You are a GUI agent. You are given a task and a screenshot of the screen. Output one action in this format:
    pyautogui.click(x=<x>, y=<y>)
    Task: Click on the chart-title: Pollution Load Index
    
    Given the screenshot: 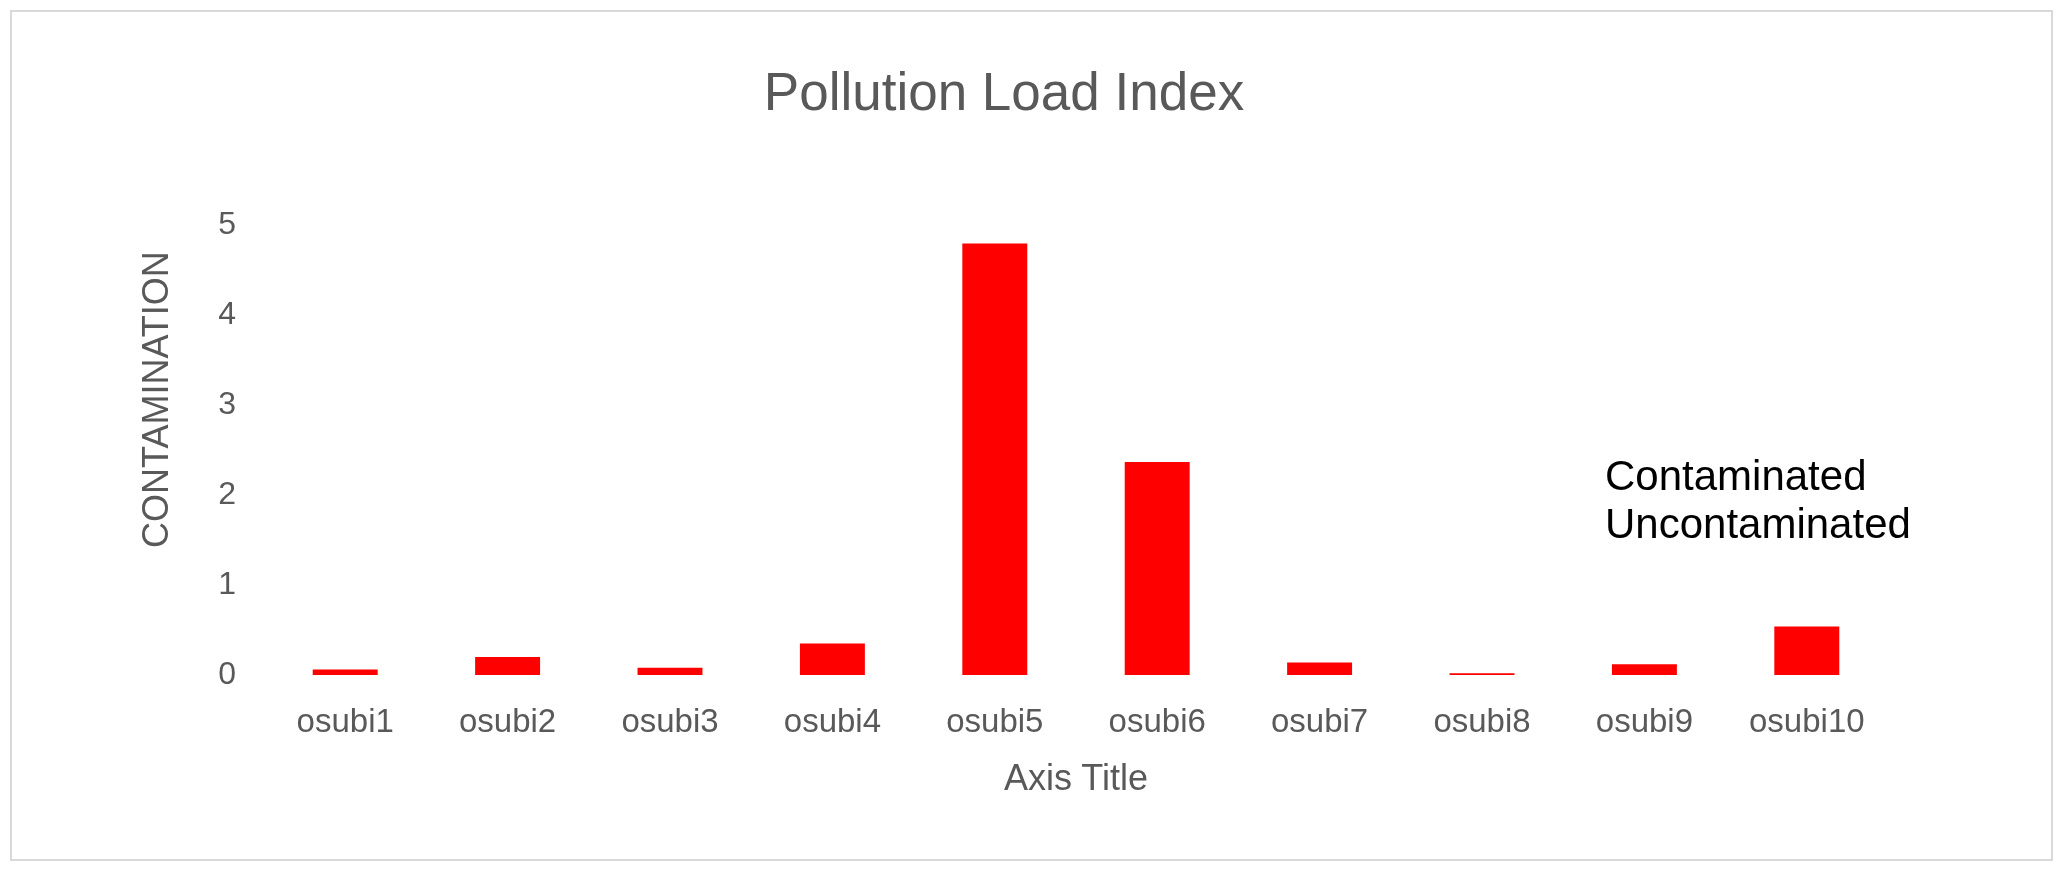 What is the action you would take?
    pyautogui.click(x=1004, y=92)
    